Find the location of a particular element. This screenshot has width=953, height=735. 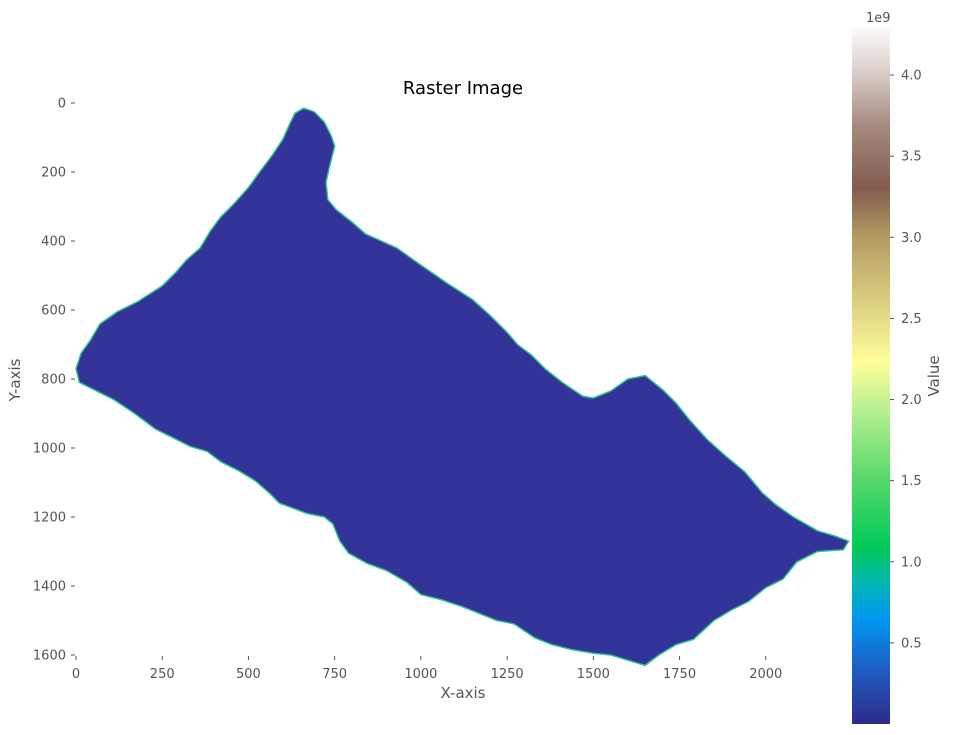

y-tick-label: 800 is located at coordinates (53, 380).